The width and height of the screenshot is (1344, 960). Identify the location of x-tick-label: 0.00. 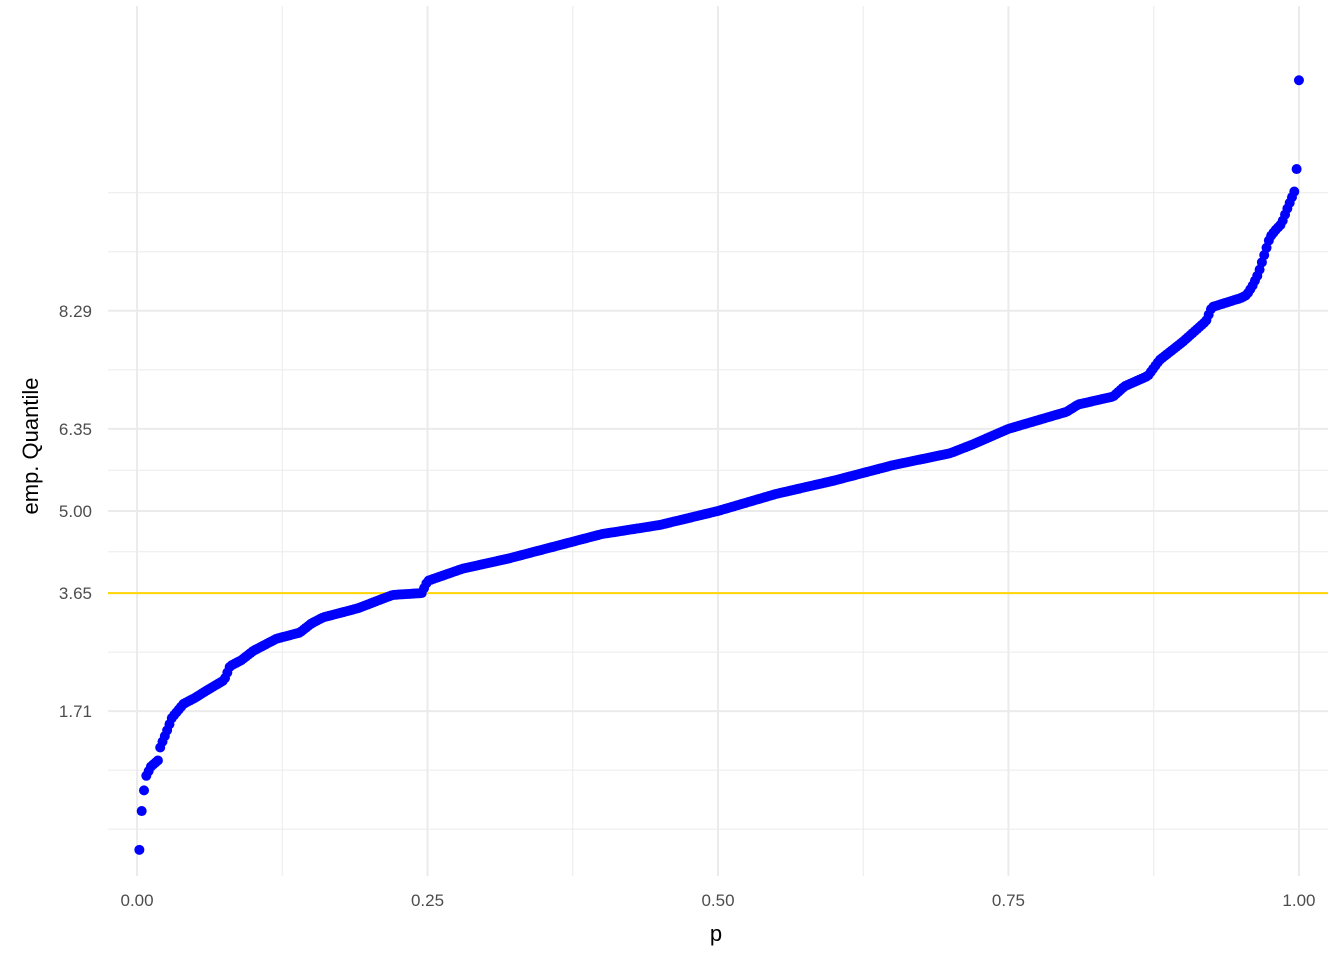
(137, 900).